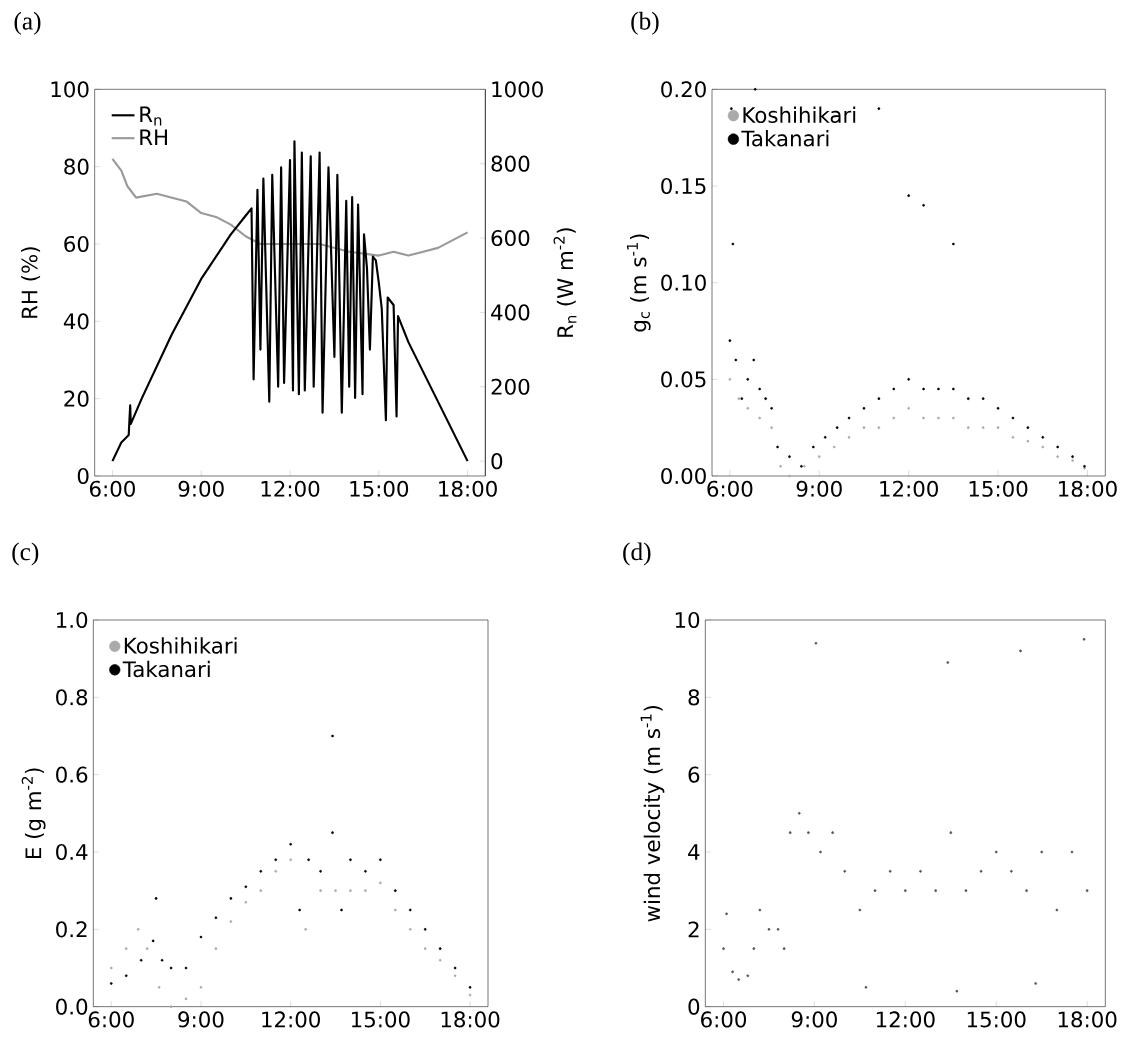 The width and height of the screenshot is (1132, 1043). Describe the element at coordinates (72, 774) in the screenshot. I see `y-tick-label: 0.6` at that location.